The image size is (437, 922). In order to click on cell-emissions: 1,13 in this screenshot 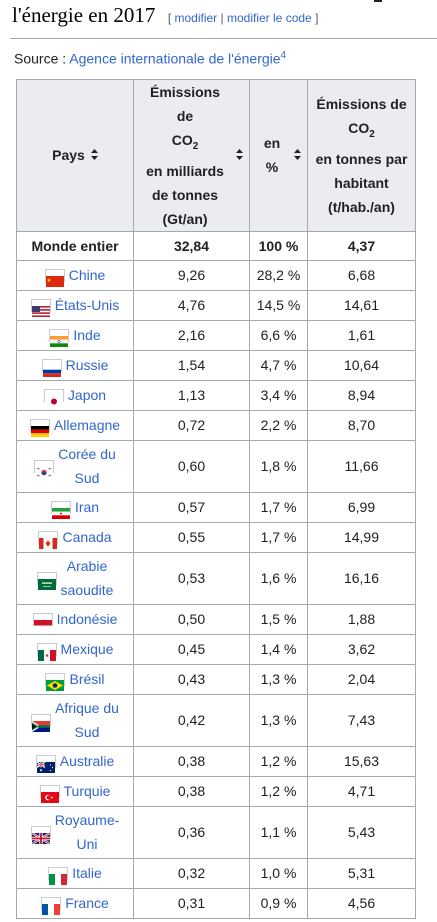, I will do `click(191, 395)`.